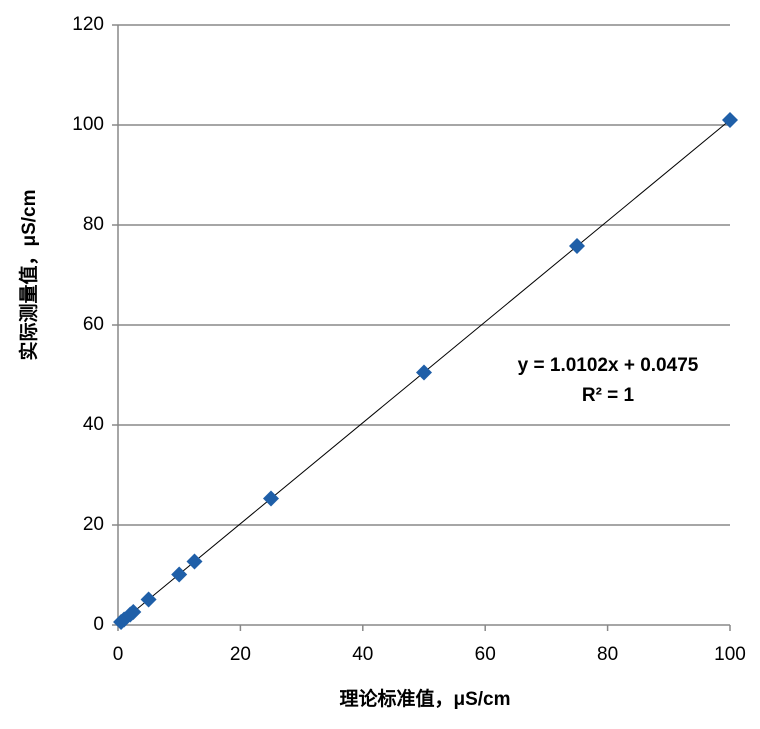 Image resolution: width=760 pixels, height=729 pixels. I want to click on r2-annotation: R² = 1, so click(608, 395).